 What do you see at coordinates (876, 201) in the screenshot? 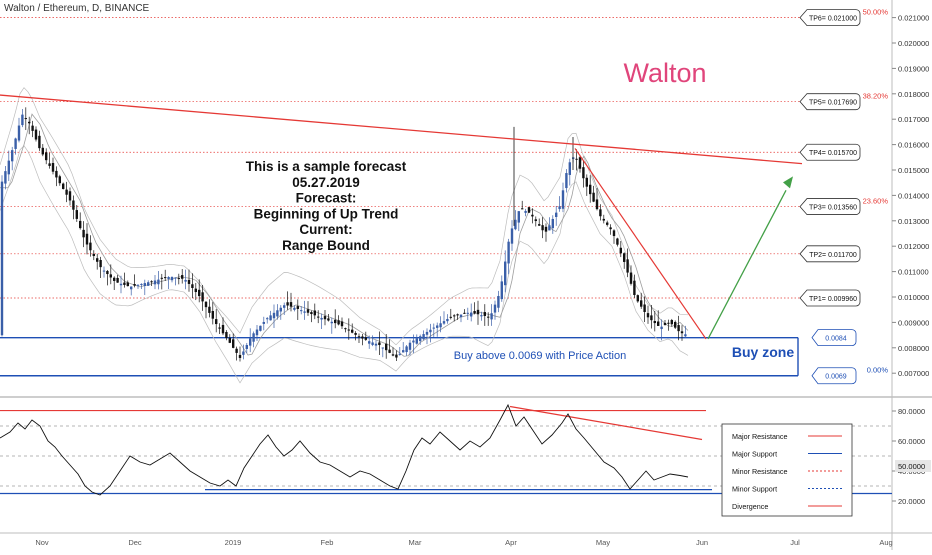
I see `fib-label: 23.60%` at bounding box center [876, 201].